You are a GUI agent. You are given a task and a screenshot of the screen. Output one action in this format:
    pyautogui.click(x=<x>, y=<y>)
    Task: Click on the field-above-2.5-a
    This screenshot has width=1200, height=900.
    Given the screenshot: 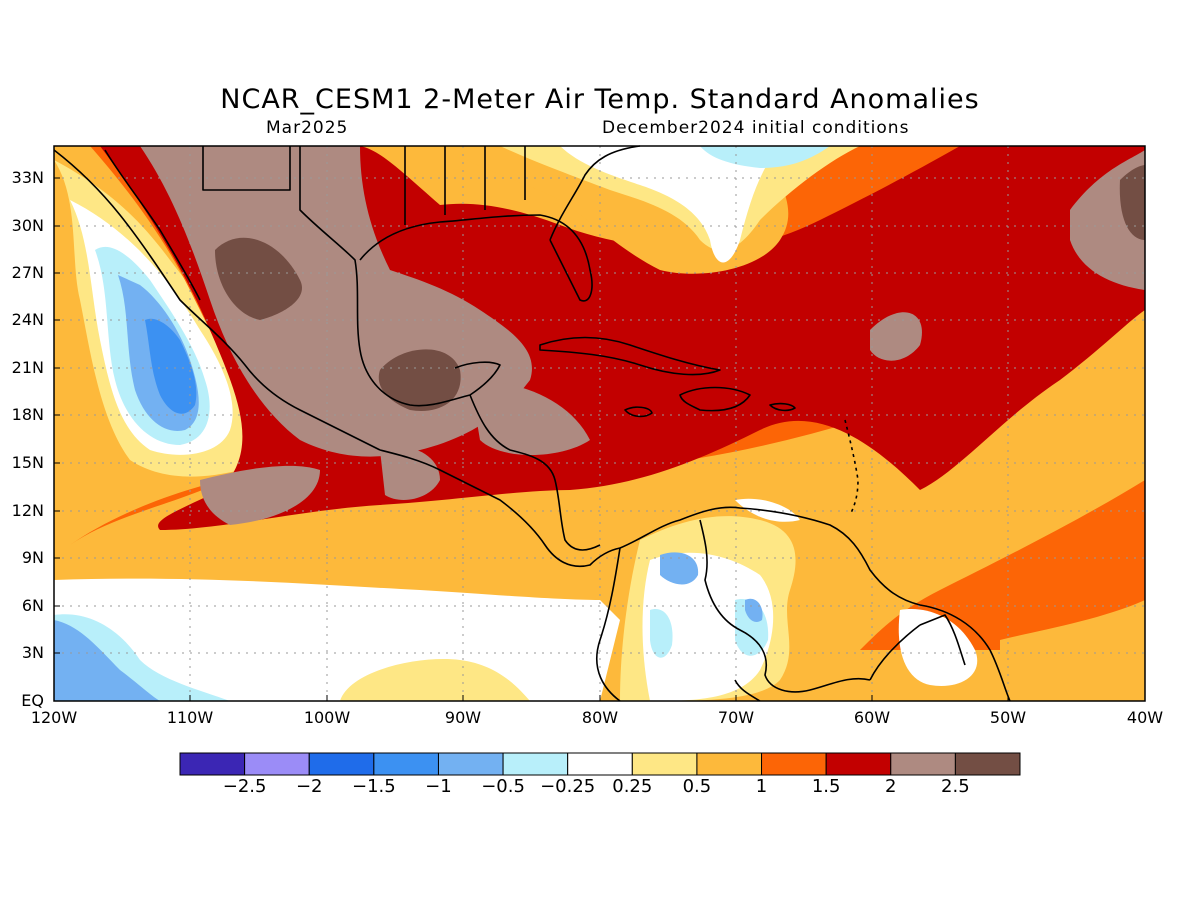 What is the action you would take?
    pyautogui.click(x=258, y=278)
    